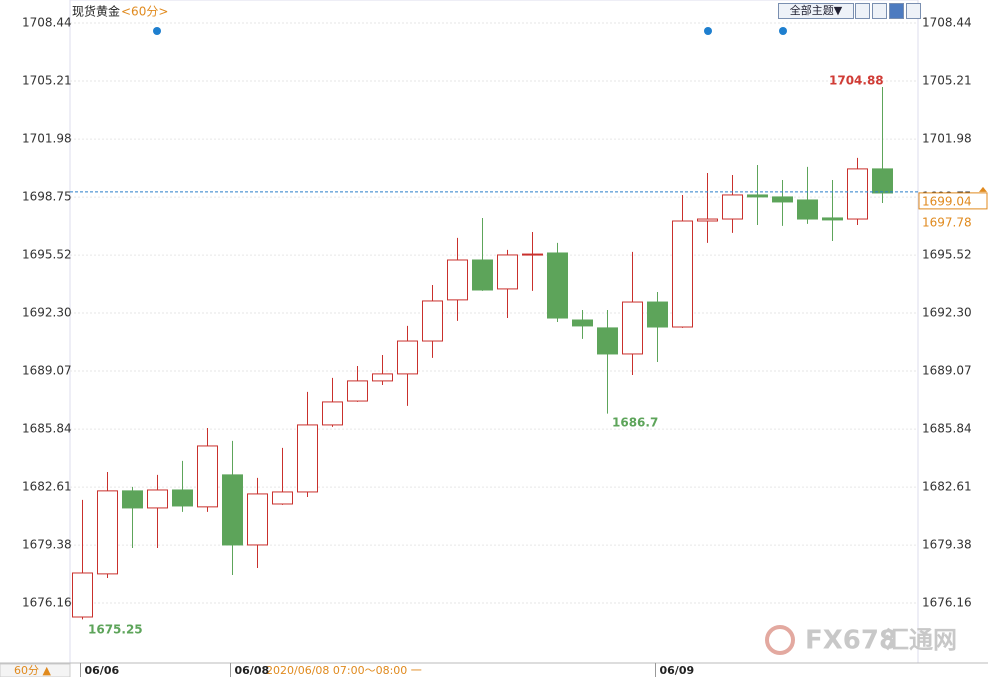  What do you see at coordinates (115, 630) in the screenshot?
I see `low-label: 1675.25` at bounding box center [115, 630].